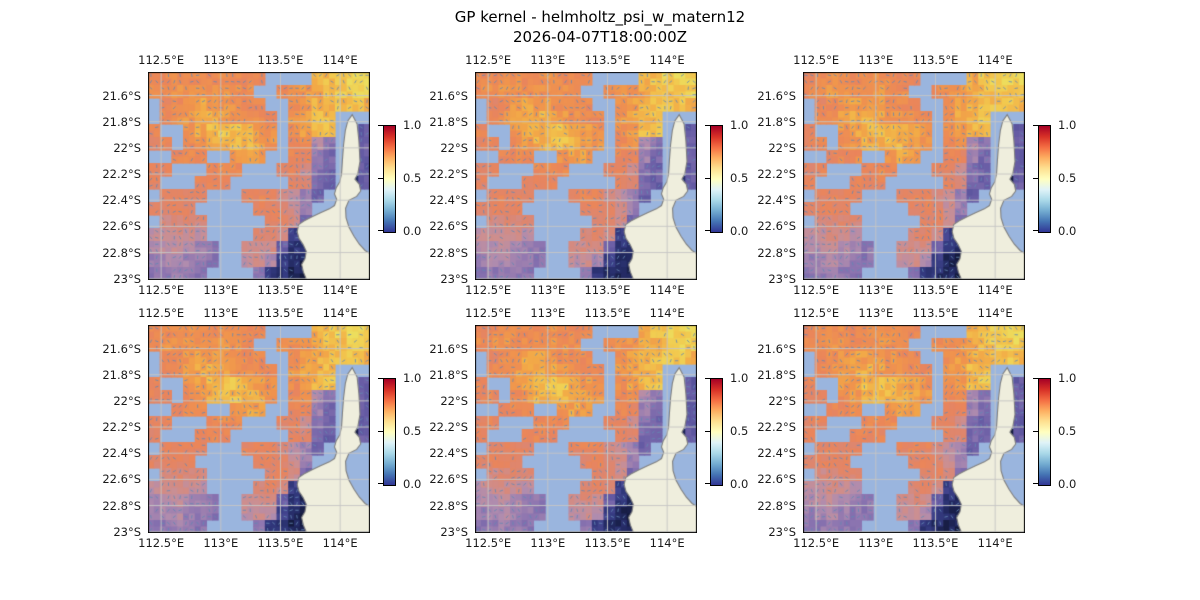 This screenshot has width=1200, height=600. I want to click on lat-tick-label: 22.2°S, so click(121, 427).